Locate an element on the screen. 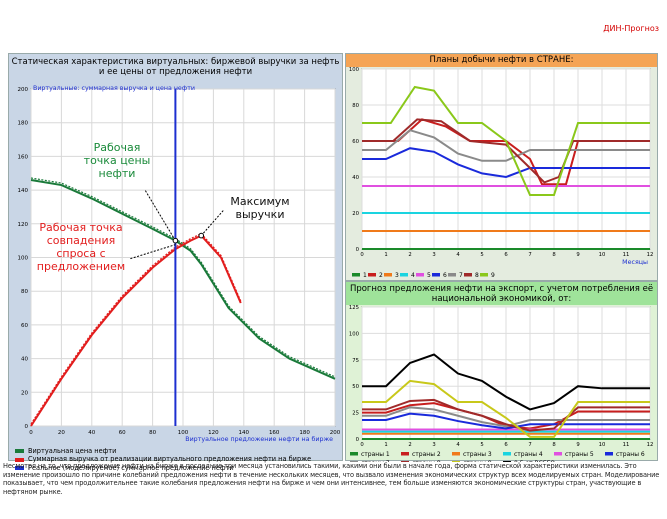  x-axis-title: Виртуальное предложение нефти на бирже is located at coordinates (259, 439).